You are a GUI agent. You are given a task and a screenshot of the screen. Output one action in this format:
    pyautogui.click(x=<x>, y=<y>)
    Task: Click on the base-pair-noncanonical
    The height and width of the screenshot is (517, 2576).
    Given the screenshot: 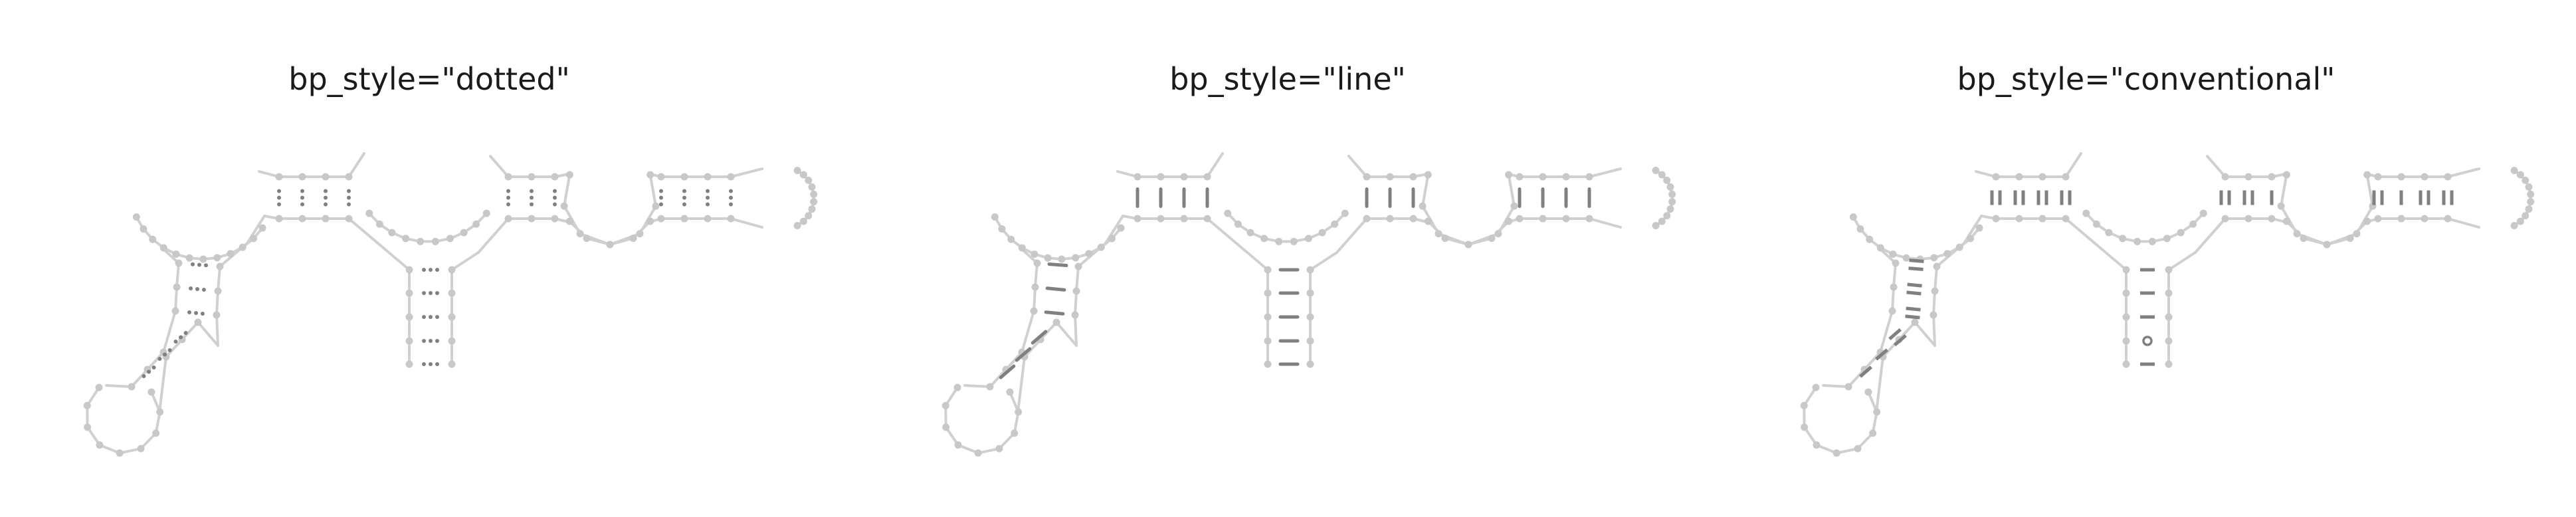 What is the action you would take?
    pyautogui.click(x=2148, y=341)
    